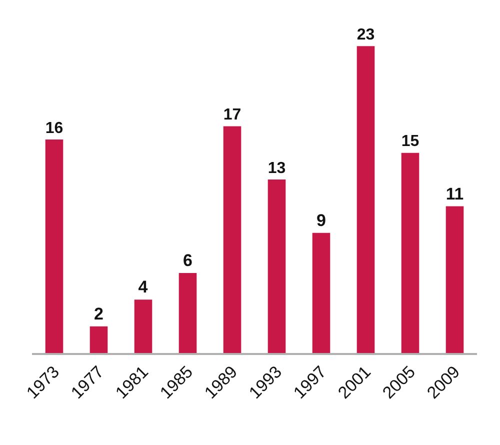  What do you see at coordinates (455, 194) in the screenshot?
I see `data-label: 11` at bounding box center [455, 194].